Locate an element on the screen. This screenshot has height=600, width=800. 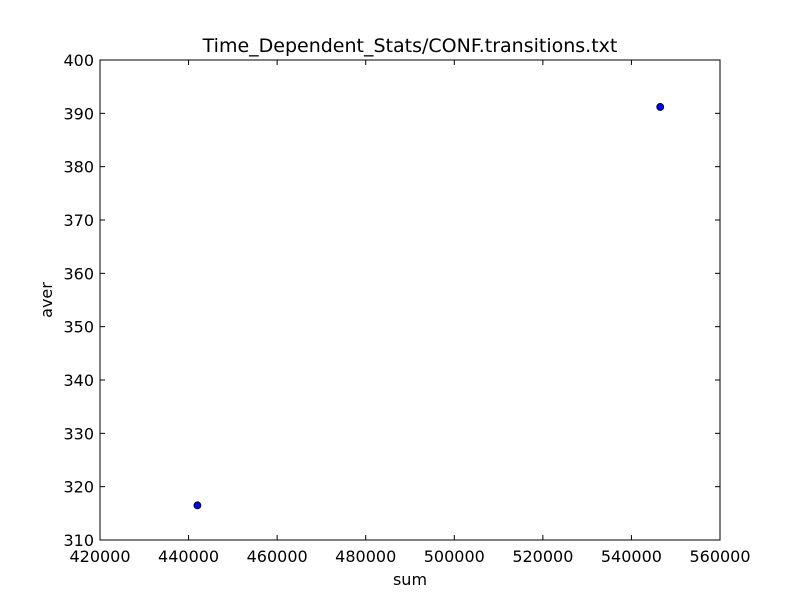
y-tick-label: 390 is located at coordinates (78, 113).